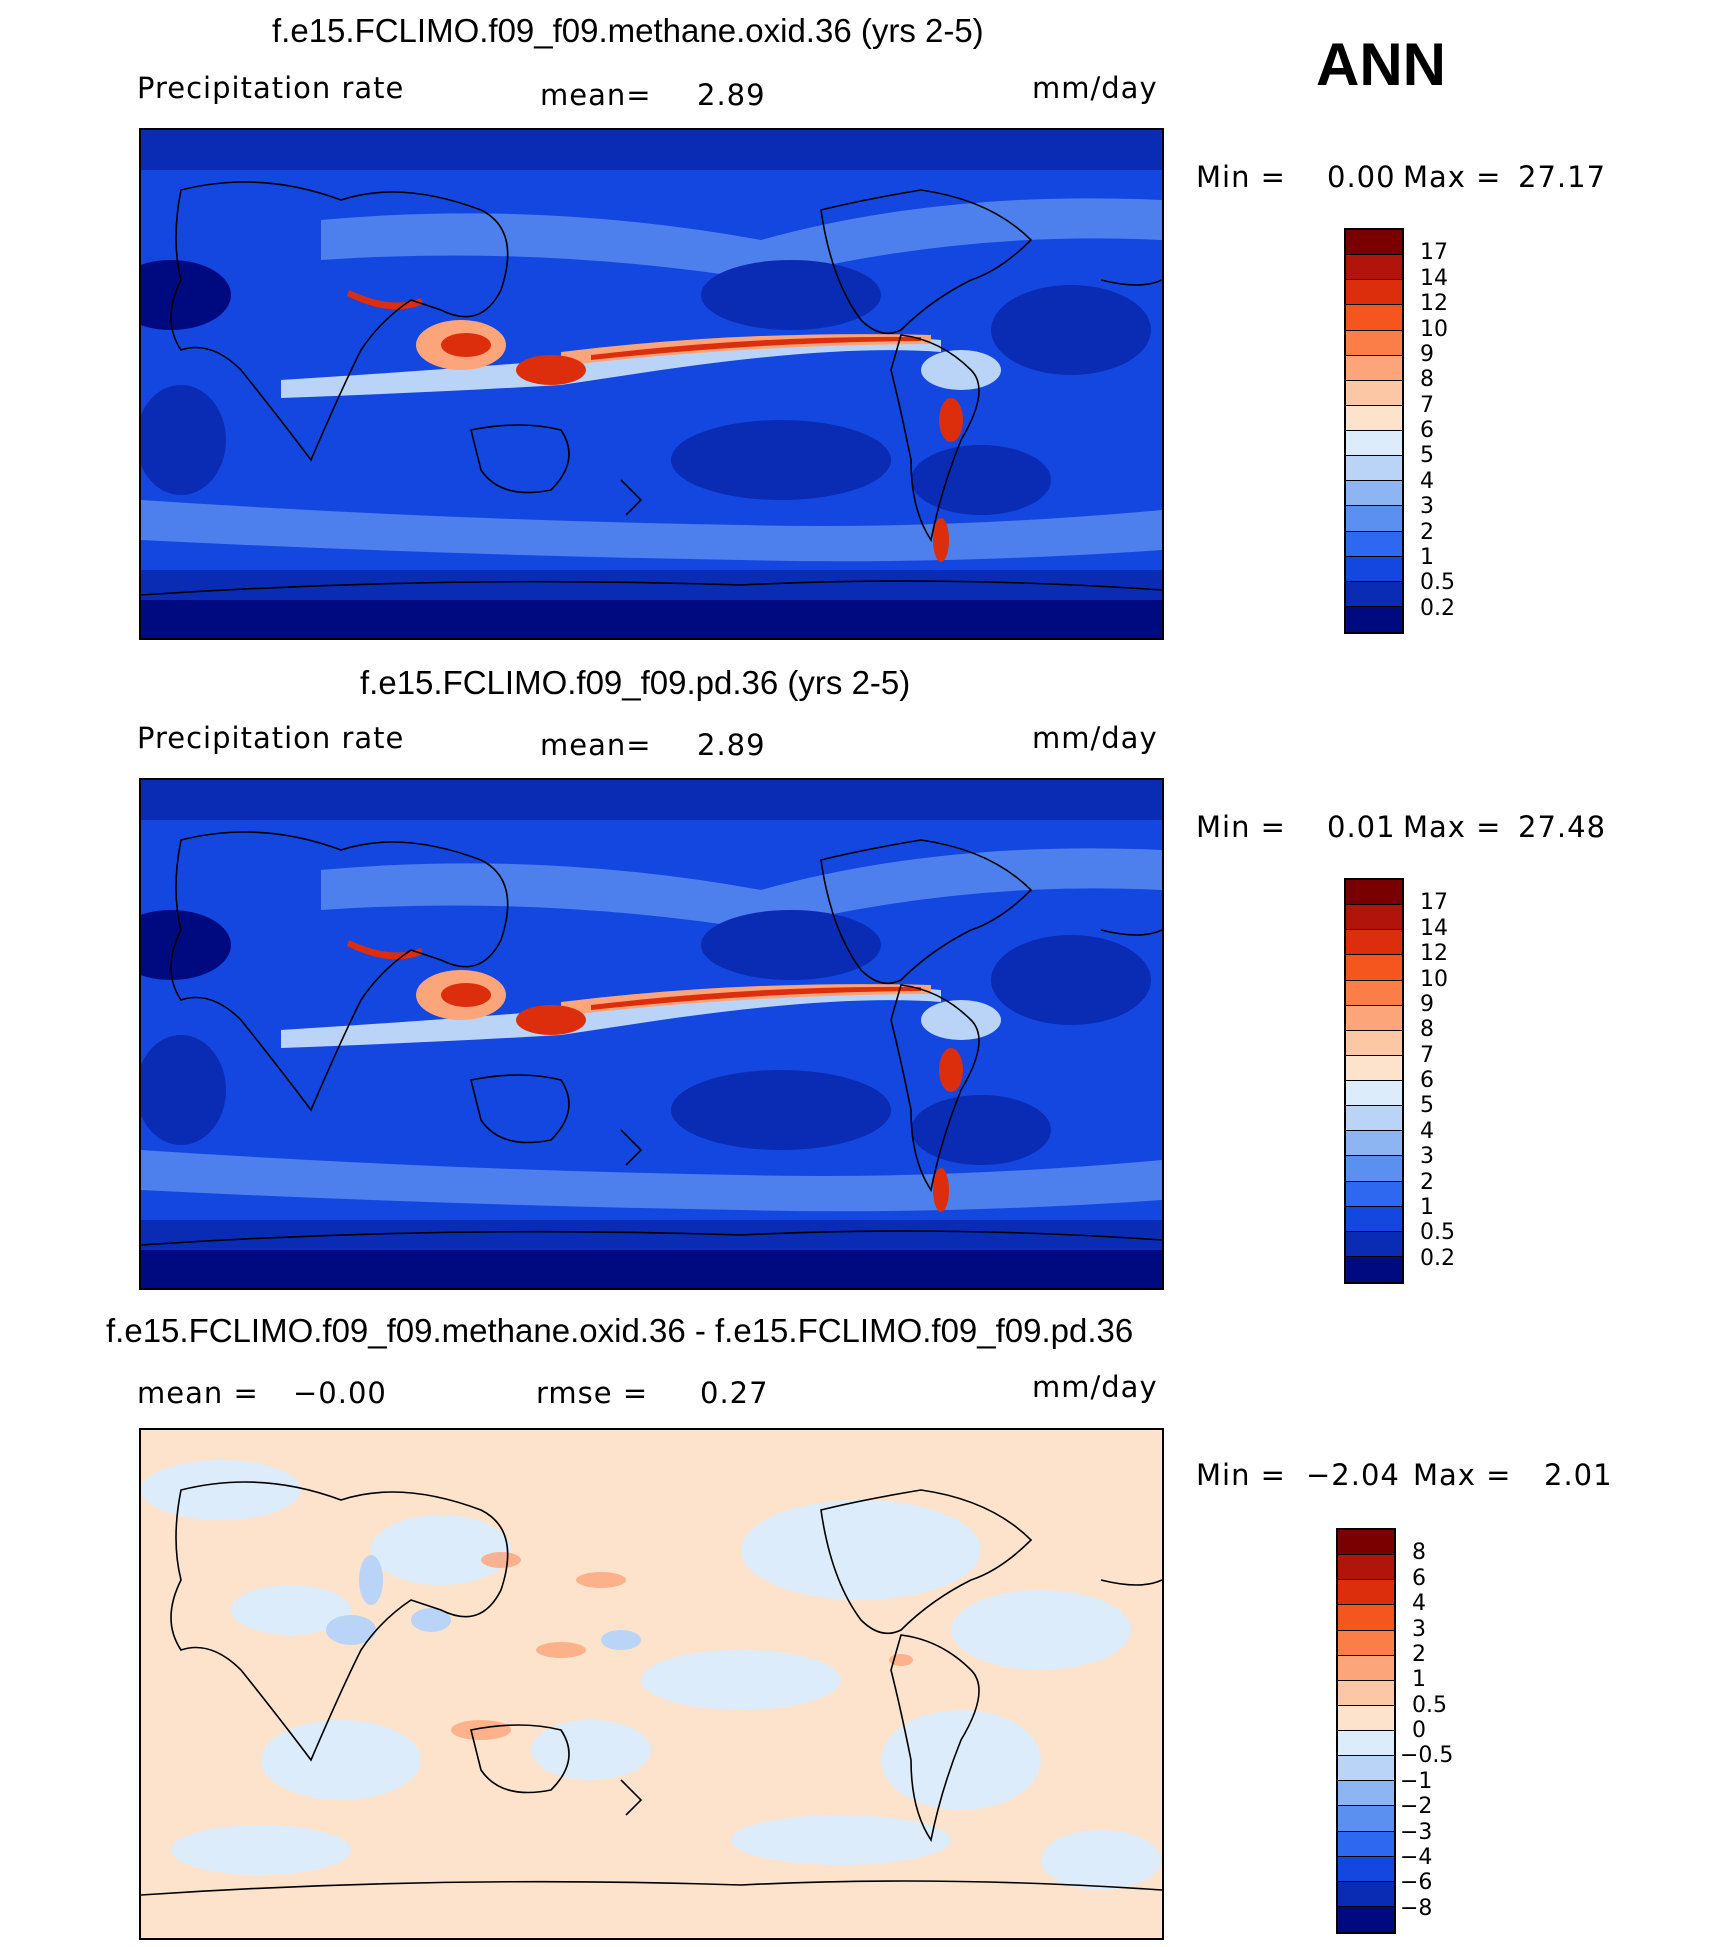 The height and width of the screenshot is (1947, 1710). I want to click on max-value: 2.01, so click(1578, 1475).